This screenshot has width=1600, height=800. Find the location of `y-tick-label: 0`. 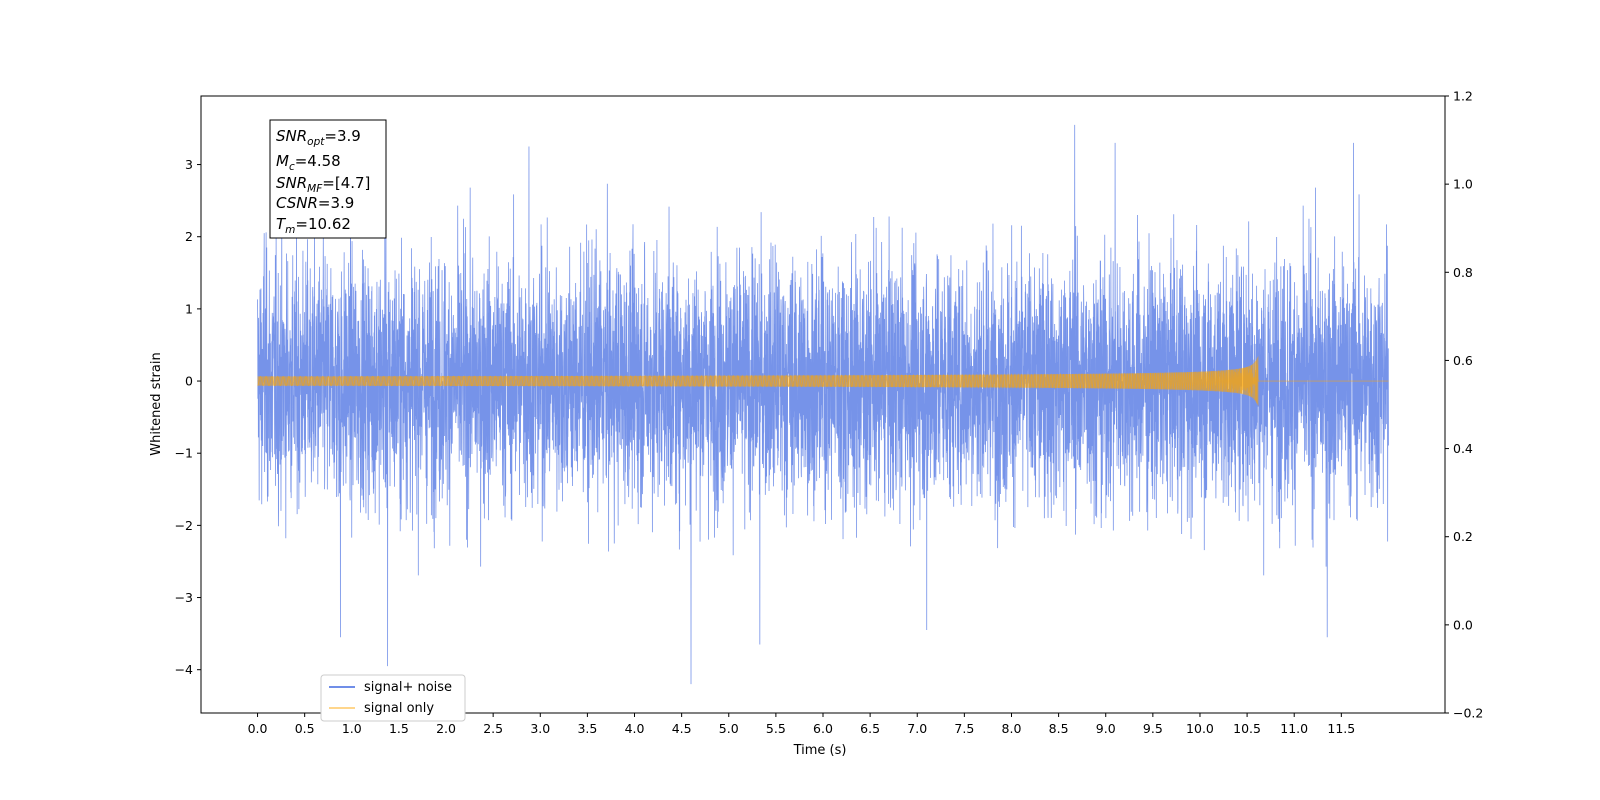

y-tick-label: 0 is located at coordinates (189, 381).